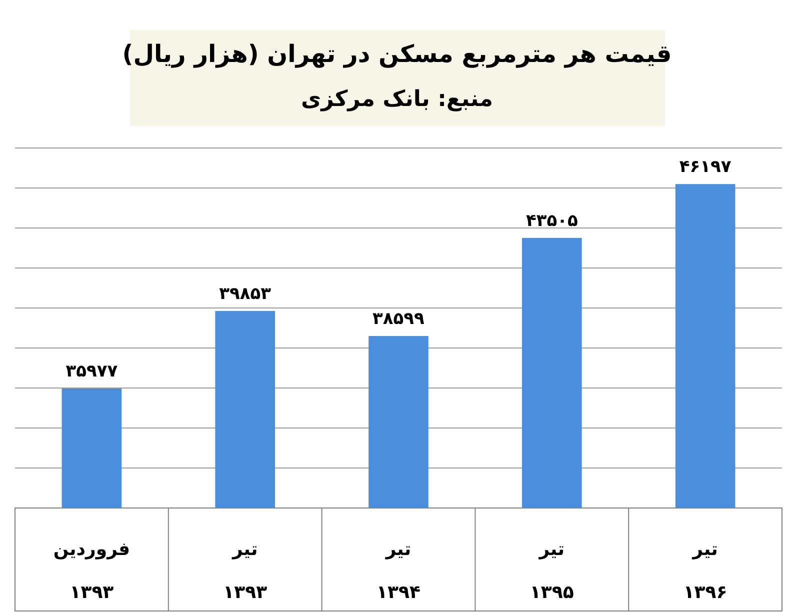 The height and width of the screenshot is (613, 800). I want to click on category-label: فروردین ۱۳۹۳, so click(91, 571).